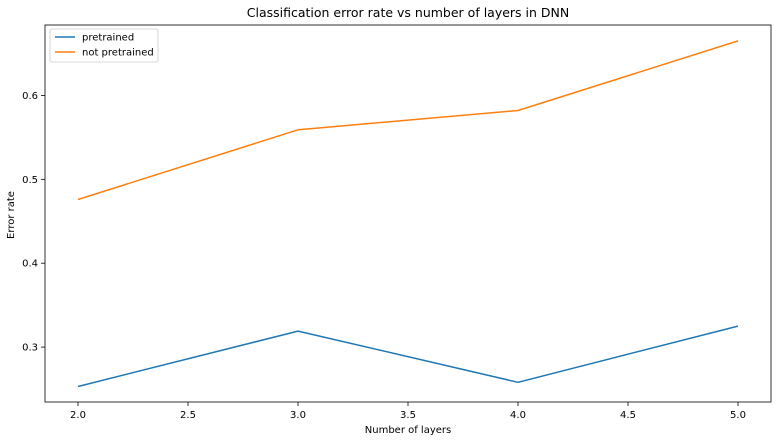 The width and height of the screenshot is (776, 445). Describe the element at coordinates (738, 415) in the screenshot. I see `x-tick-label: 5.0` at that location.